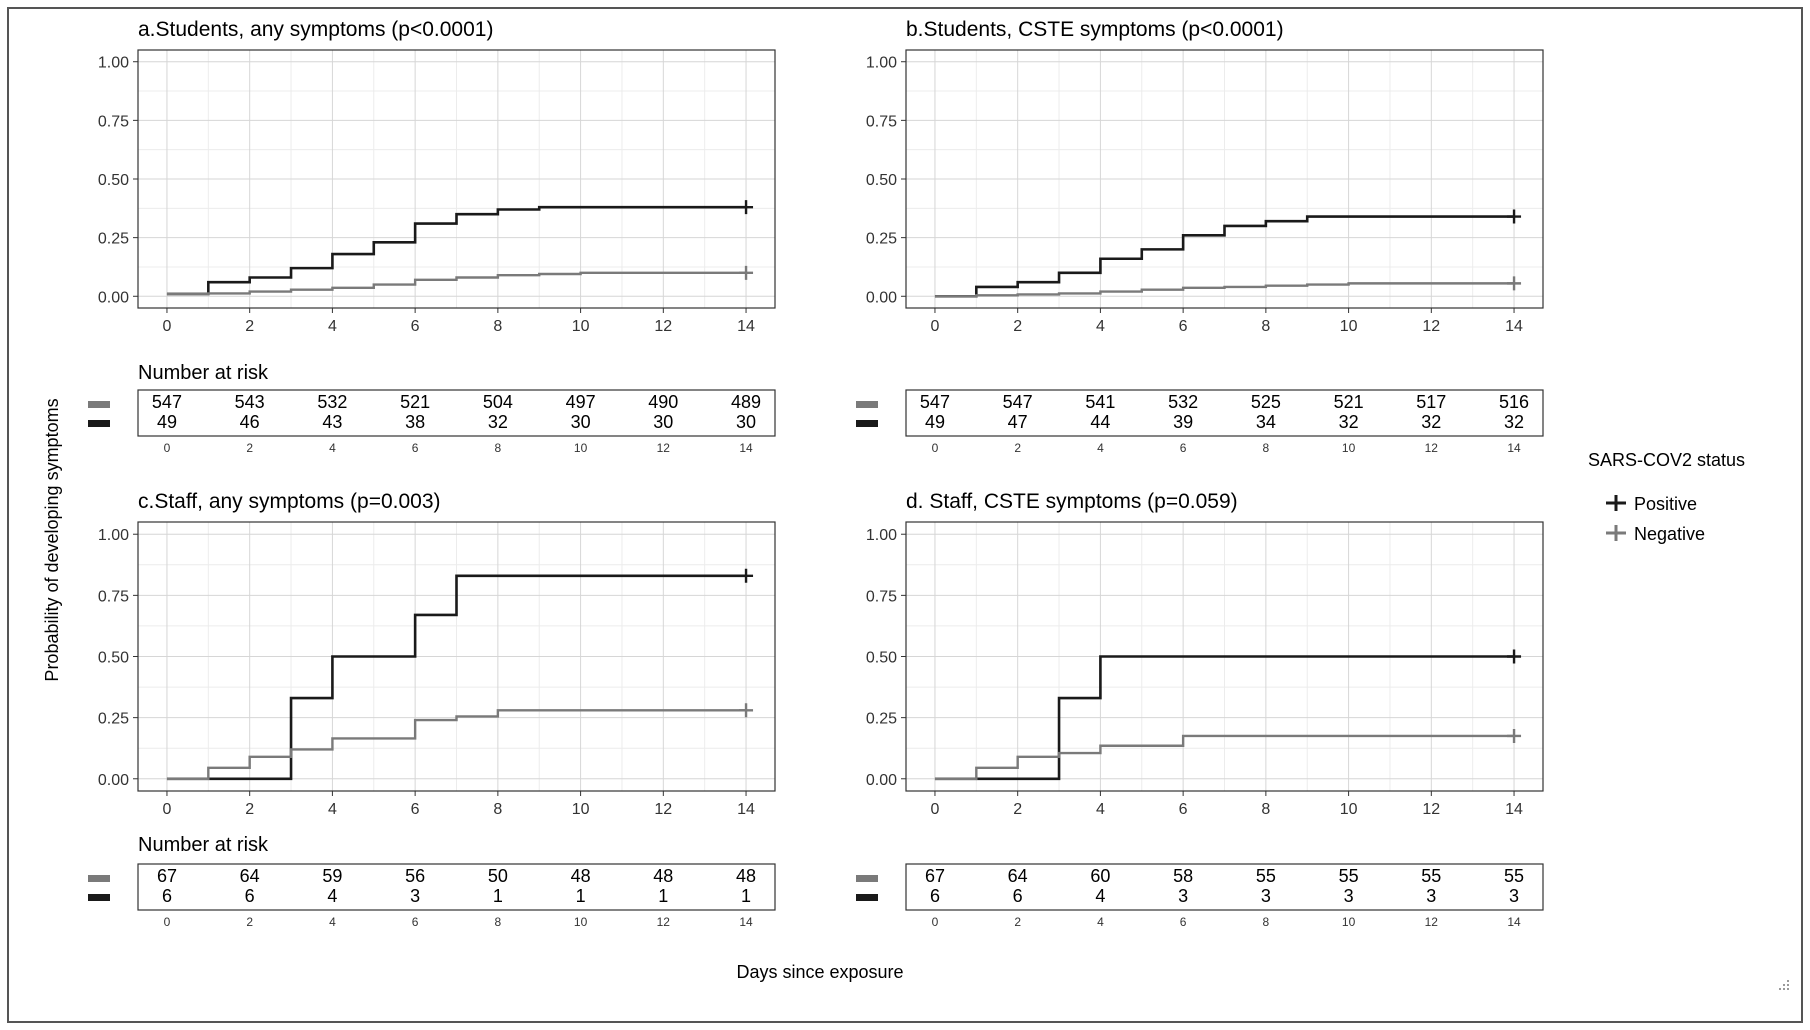  Describe the element at coordinates (1666, 460) in the screenshot. I see `legend-title: SARS-COV2 status` at that location.